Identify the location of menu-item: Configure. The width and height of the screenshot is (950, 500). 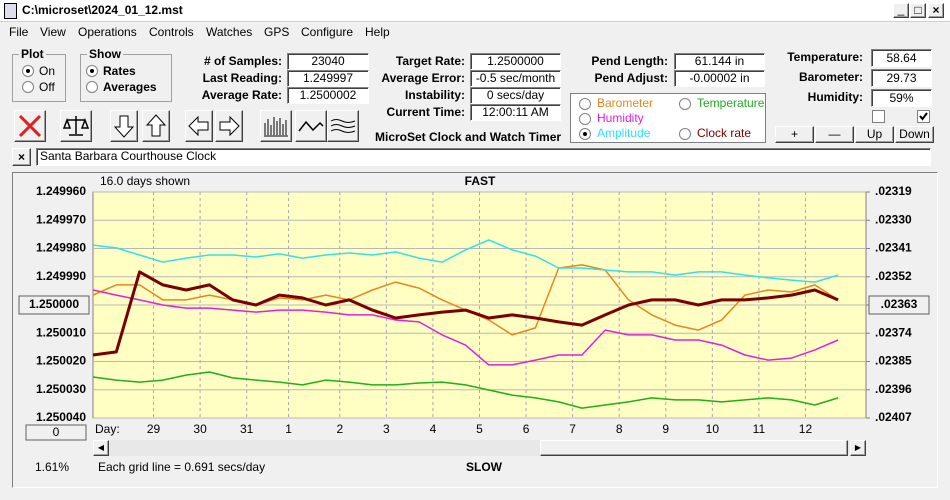
(327, 32).